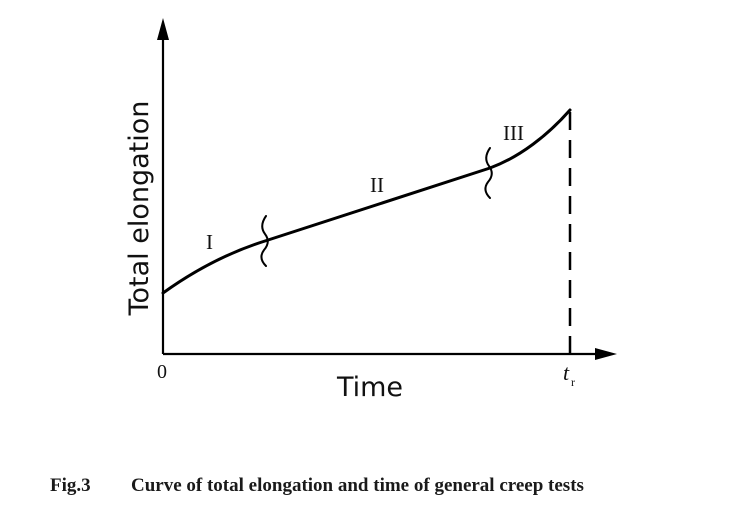  I want to click on stage-label-i: I, so click(209, 242).